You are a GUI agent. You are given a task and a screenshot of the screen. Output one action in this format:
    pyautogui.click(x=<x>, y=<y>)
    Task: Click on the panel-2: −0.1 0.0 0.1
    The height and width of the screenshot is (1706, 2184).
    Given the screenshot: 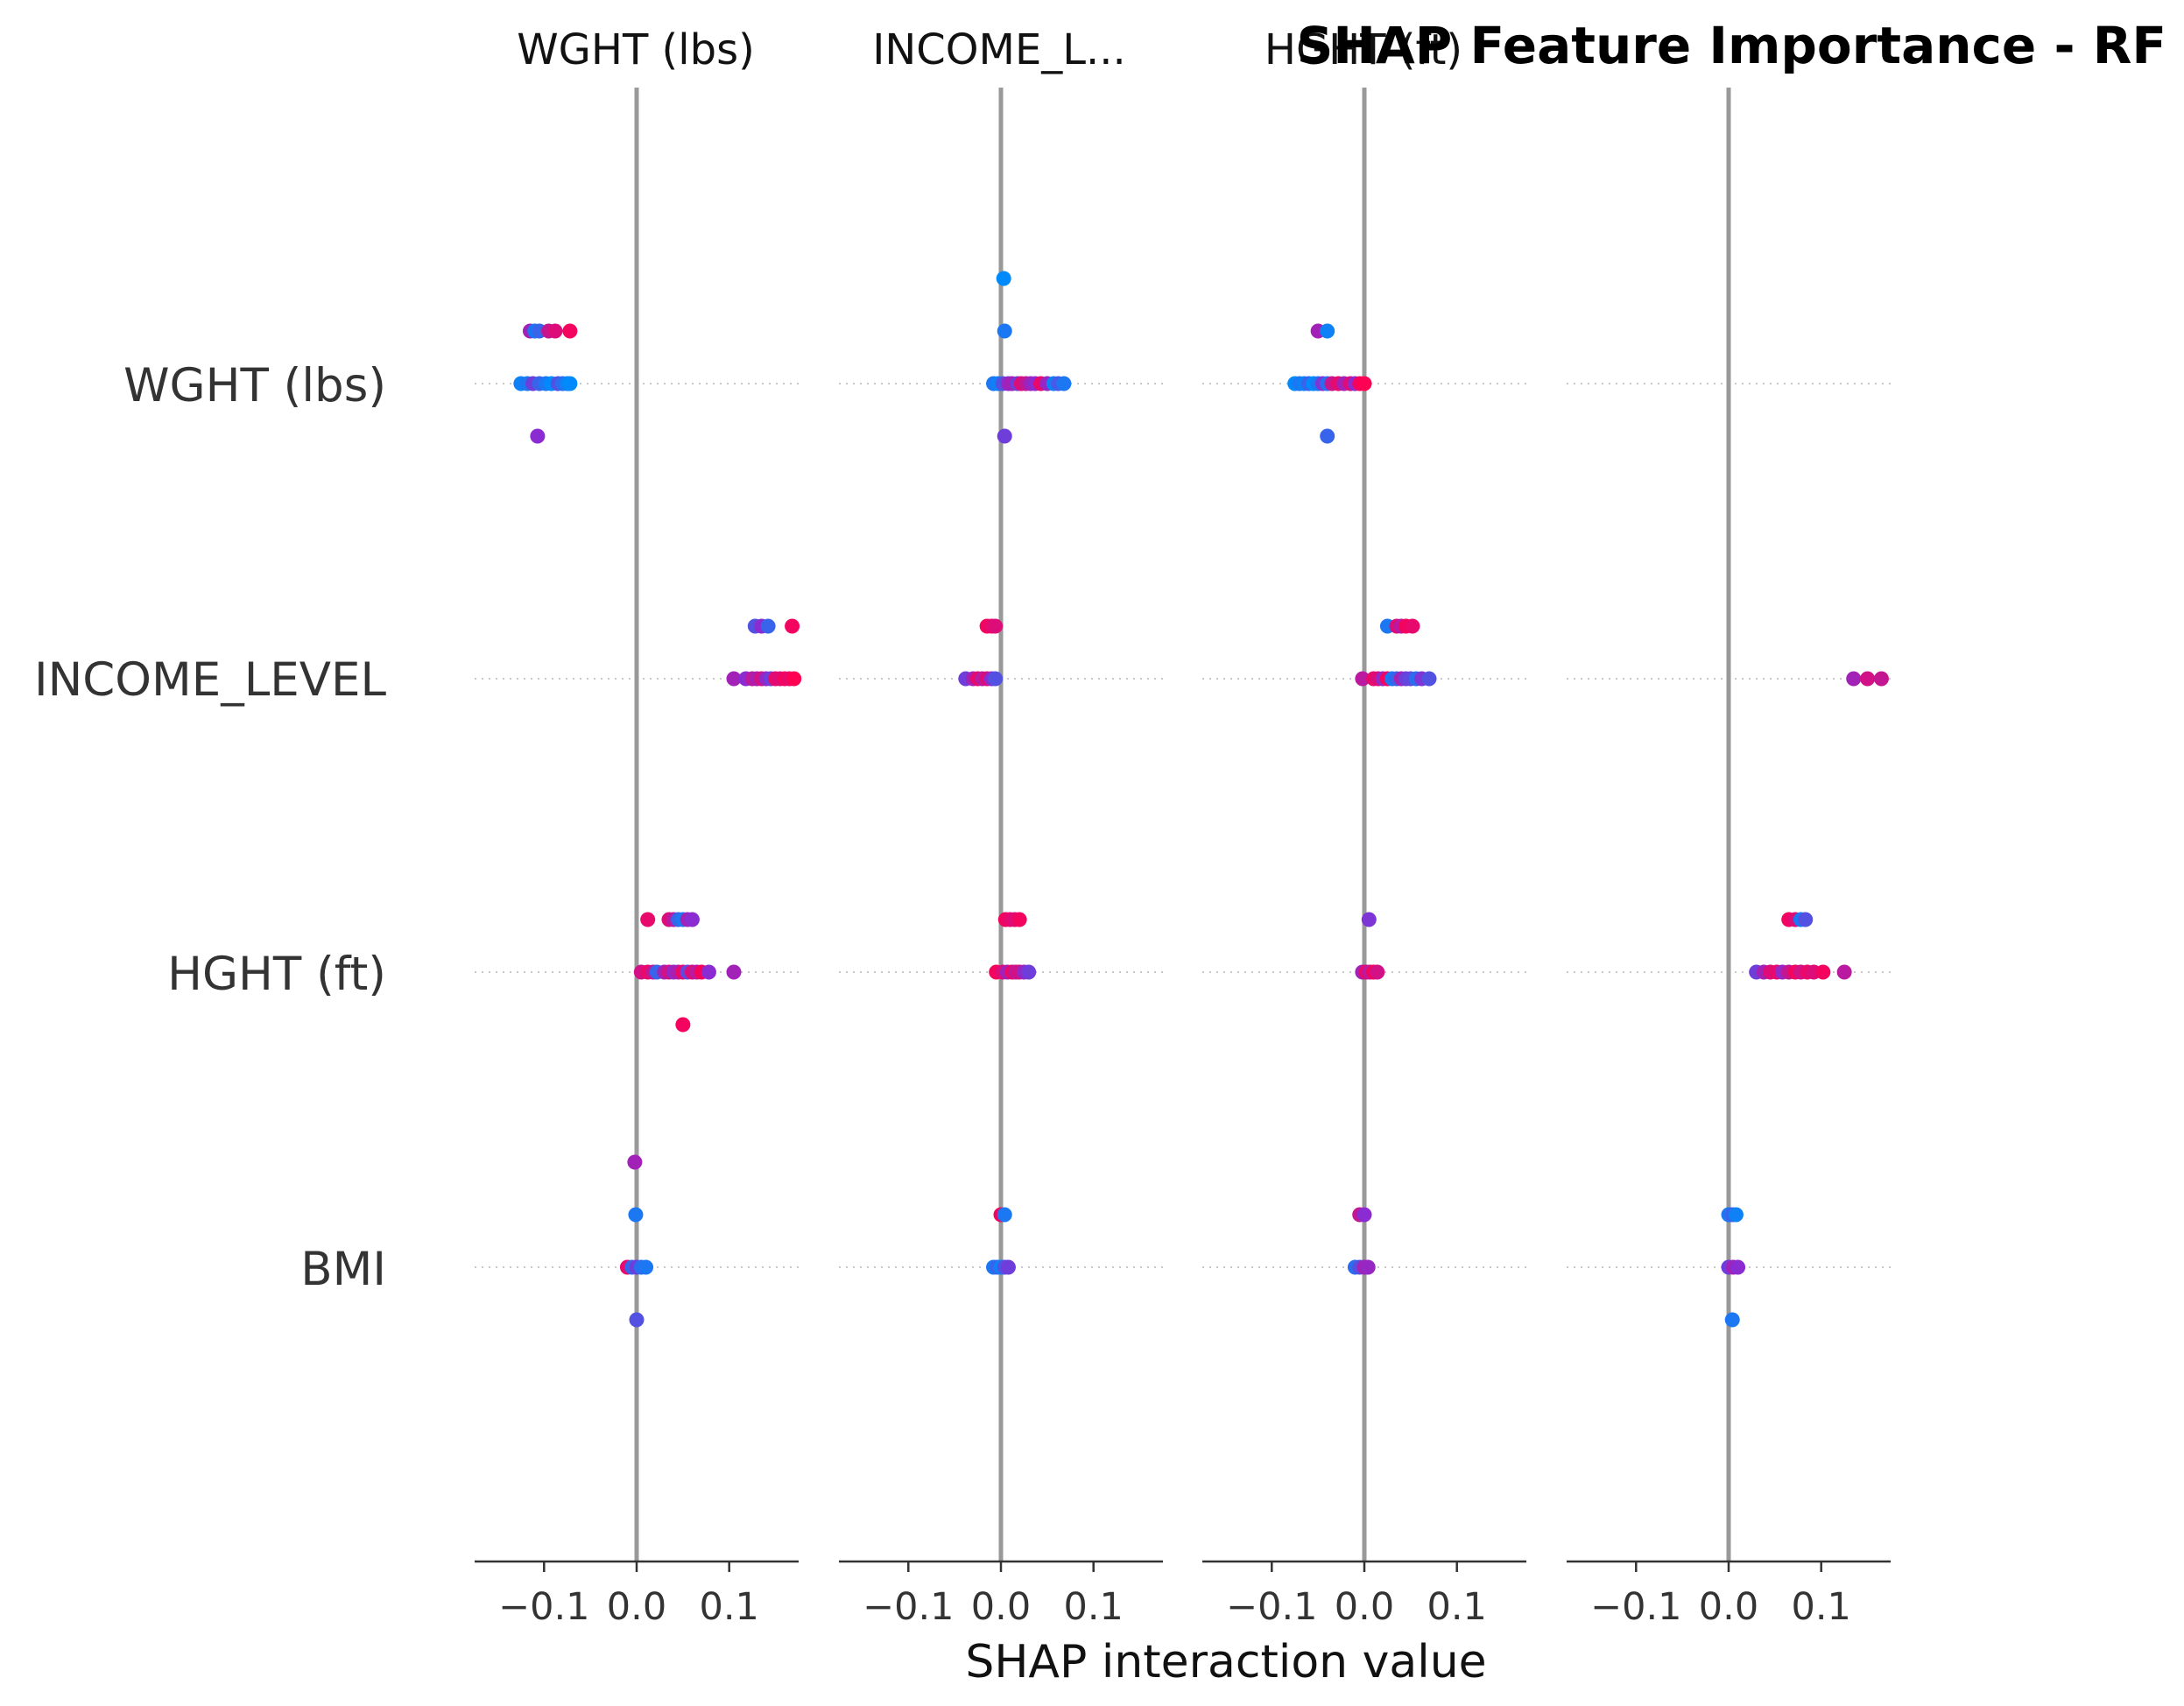 What is the action you would take?
    pyautogui.click(x=1001, y=858)
    